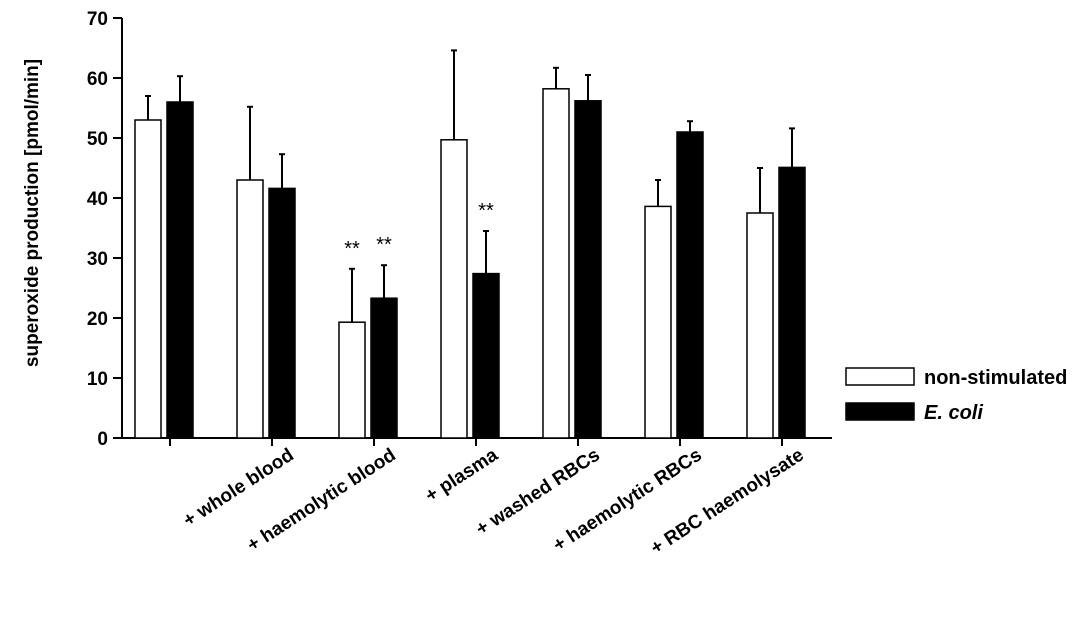  Describe the element at coordinates (97, 319) in the screenshot. I see `y-tick-label: 20` at that location.